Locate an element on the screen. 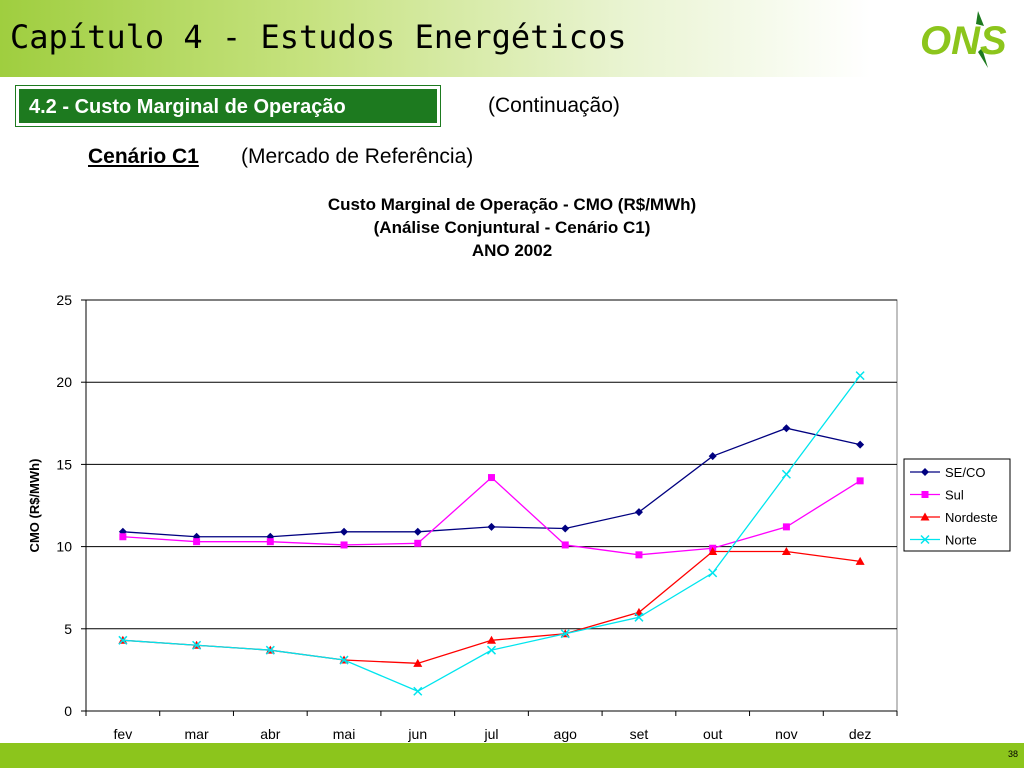 This screenshot has width=1024, height=768. header-bar: Capítulo 4 - Estudos Energéticos ONS is located at coordinates (512, 38).